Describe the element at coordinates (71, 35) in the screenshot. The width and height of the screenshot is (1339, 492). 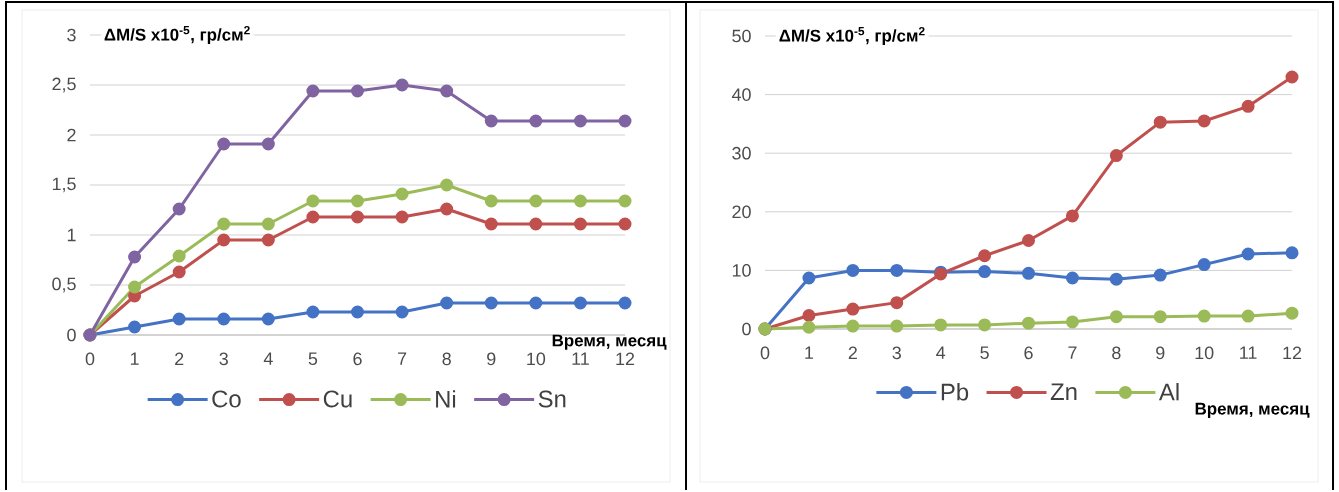
I see `y-tick-label: 3` at that location.